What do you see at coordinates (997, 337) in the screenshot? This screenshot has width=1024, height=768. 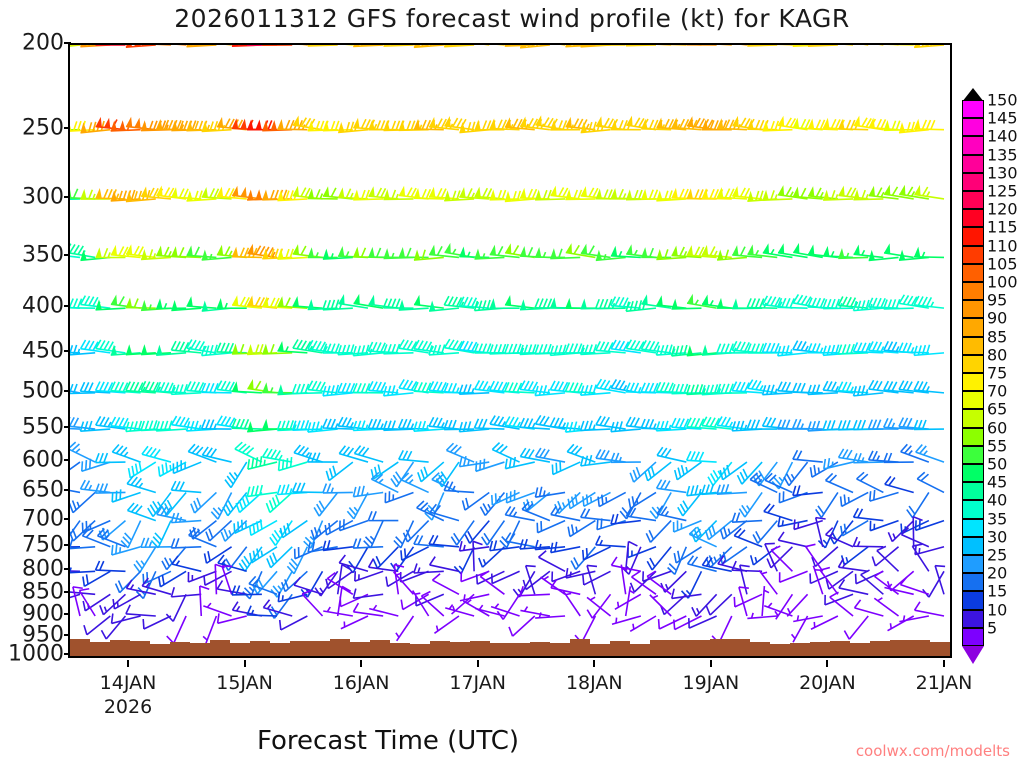 I see `colorbar-tick-label: 85` at bounding box center [997, 337].